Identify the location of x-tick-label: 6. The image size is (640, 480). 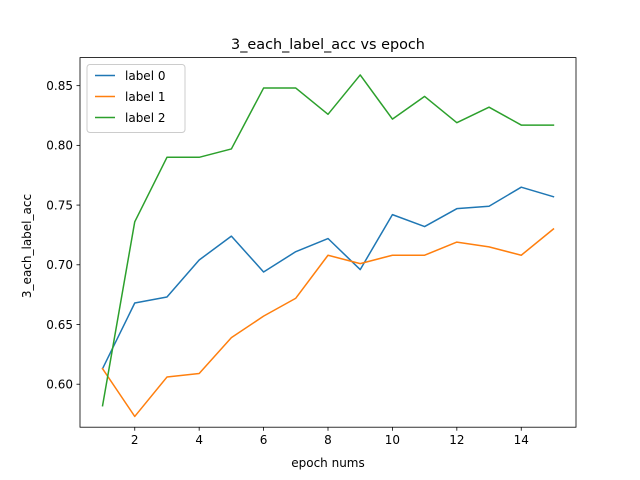
(264, 440).